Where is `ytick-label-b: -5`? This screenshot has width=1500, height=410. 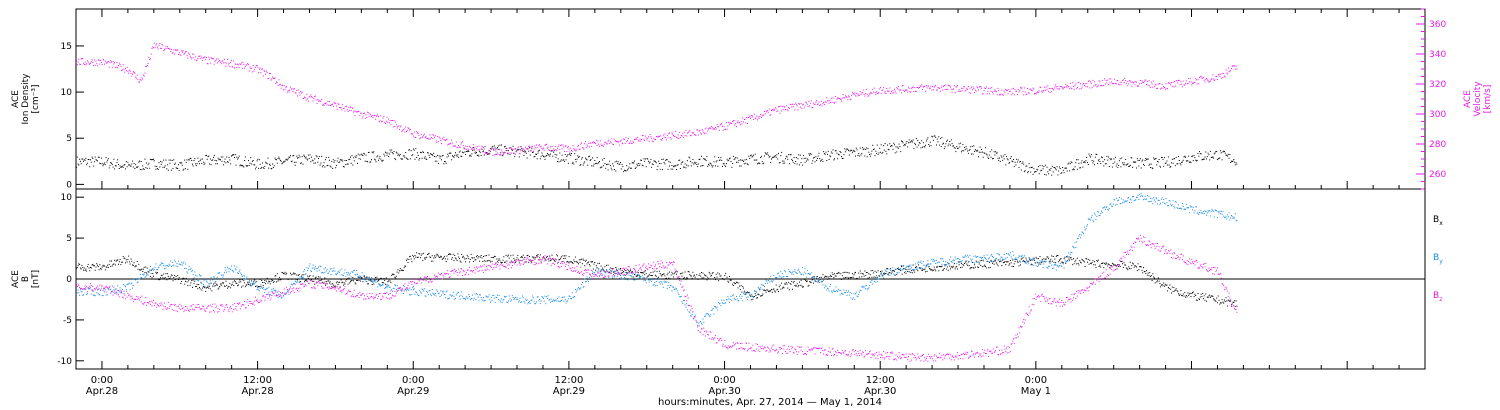 ytick-label-b: -5 is located at coordinates (67, 321).